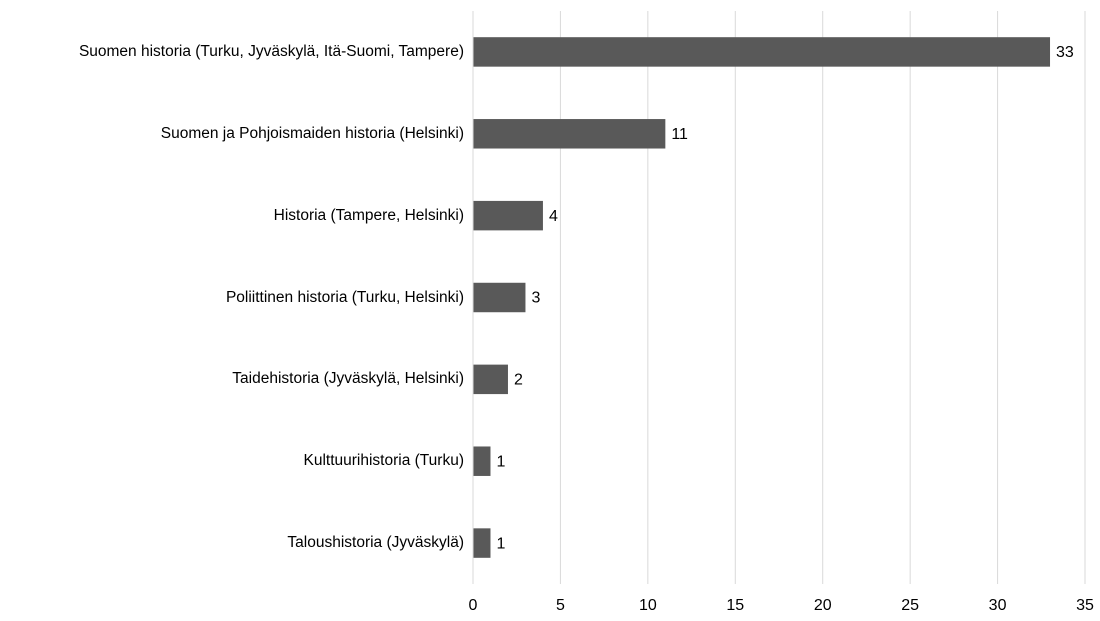 The width and height of the screenshot is (1100, 621). I want to click on data-label: 2, so click(518, 380).